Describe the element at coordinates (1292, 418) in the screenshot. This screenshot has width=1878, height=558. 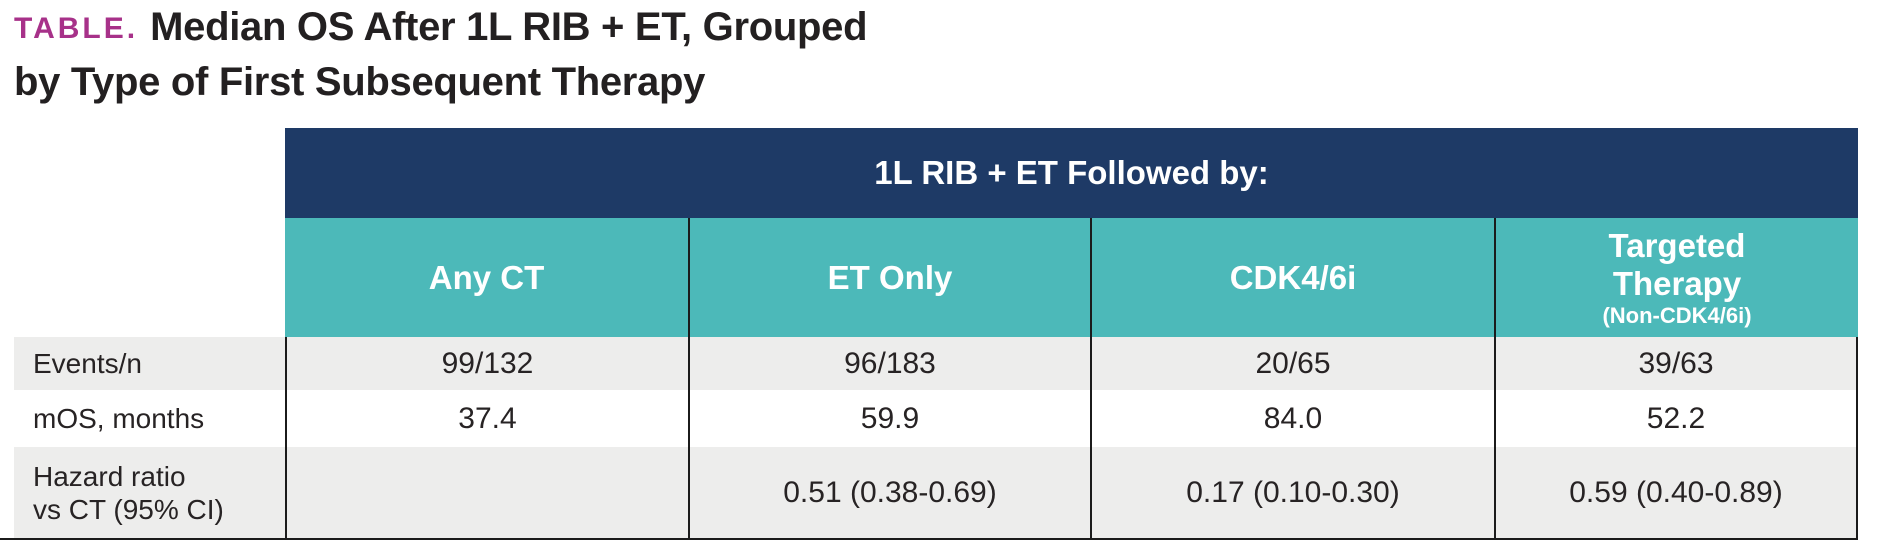
I see `cell-mos-cdk46i: 84.0` at that location.